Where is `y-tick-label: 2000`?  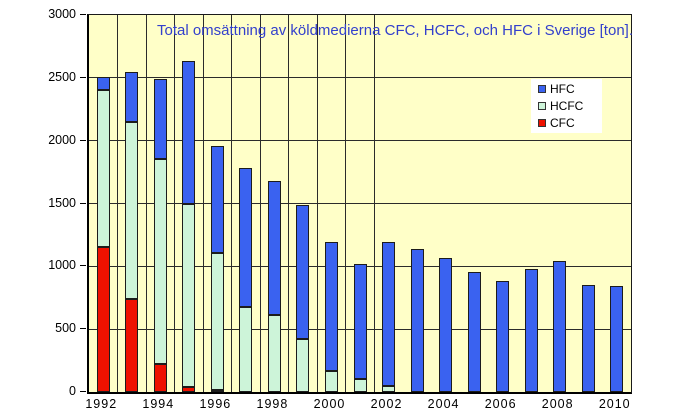 y-tick-label: 2000 is located at coordinates (62, 139).